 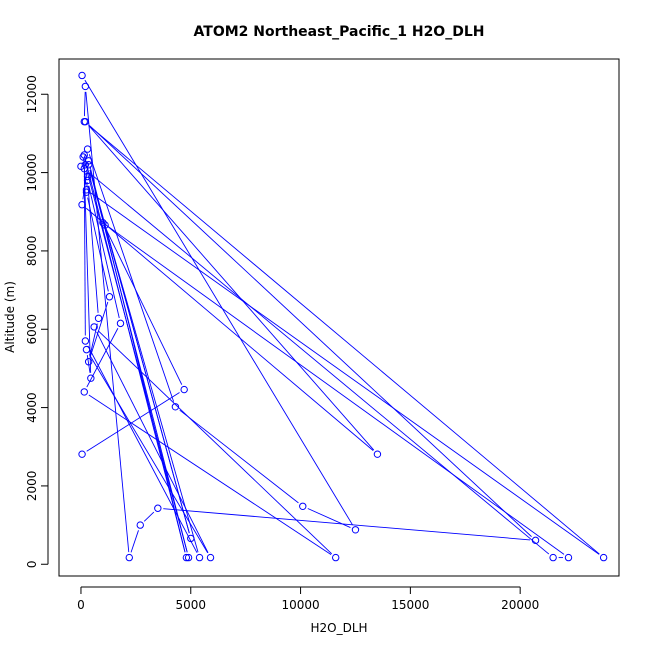 I want to click on x-axis: 0 5000 10000 15000 20000, so click(x=308, y=599).